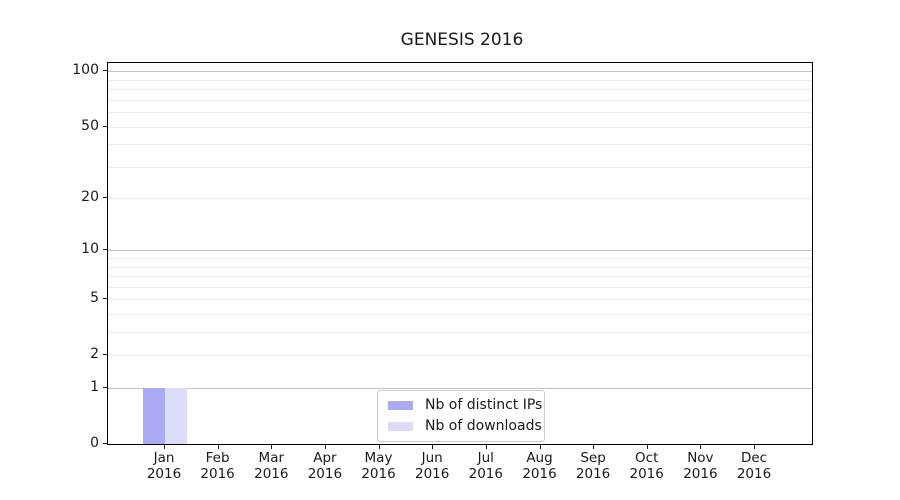 The height and width of the screenshot is (500, 900). I want to click on x-tick-label-dec: Dec 2016, so click(754, 466).